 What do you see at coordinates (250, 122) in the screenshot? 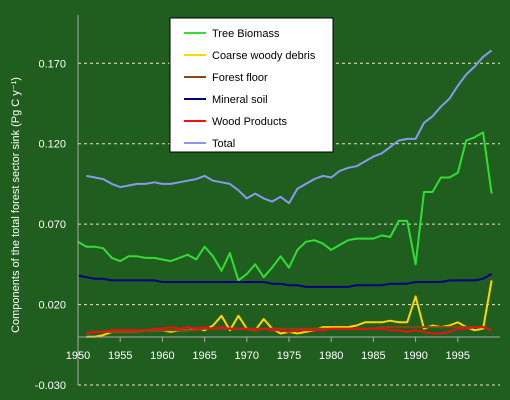
I see `legend-label-wood-products: Wood Products` at bounding box center [250, 122].